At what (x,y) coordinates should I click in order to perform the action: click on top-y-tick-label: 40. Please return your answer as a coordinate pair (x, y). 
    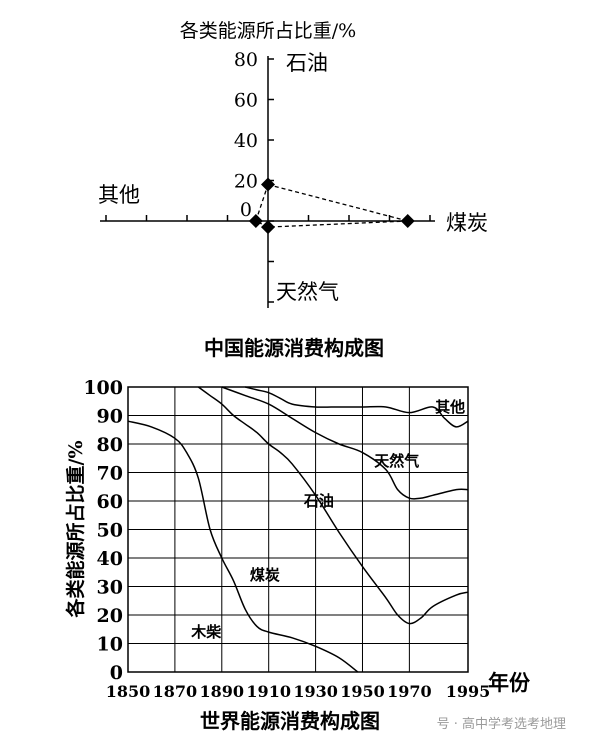
    Looking at the image, I should click on (246, 141).